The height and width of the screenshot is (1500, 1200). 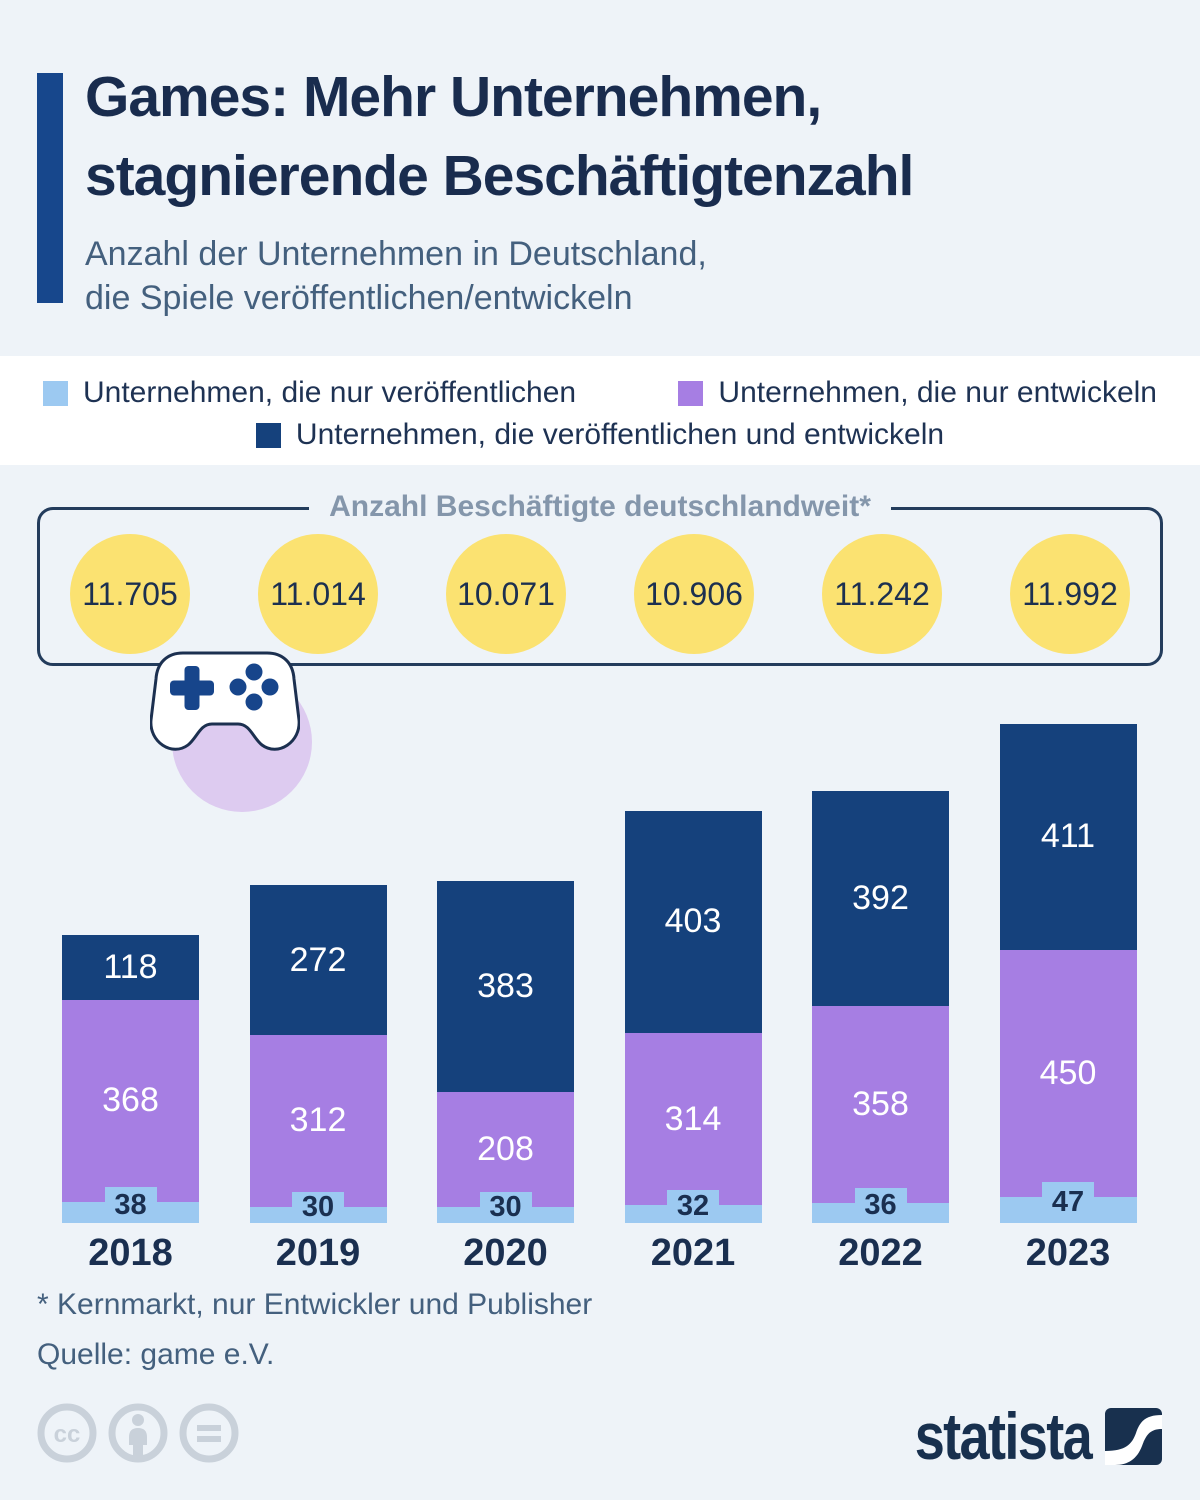 I want to click on legend-item-publish-only: Unternehmen, die nur veröffentlichen, so click(x=309, y=393).